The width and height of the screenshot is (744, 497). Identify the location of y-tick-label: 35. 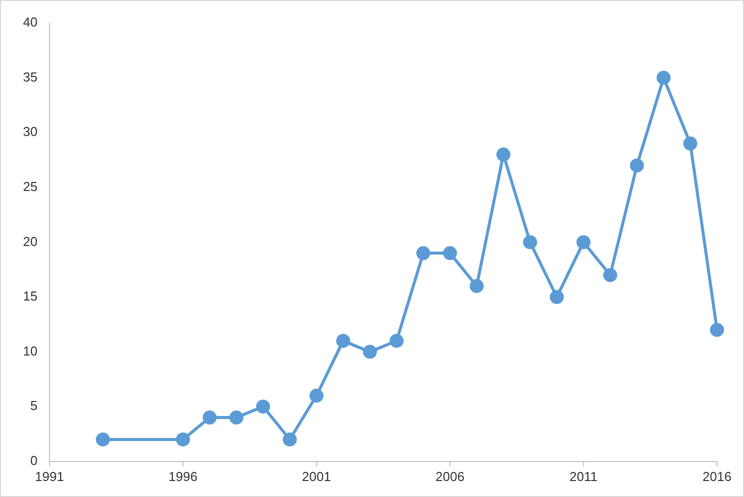
(30, 76).